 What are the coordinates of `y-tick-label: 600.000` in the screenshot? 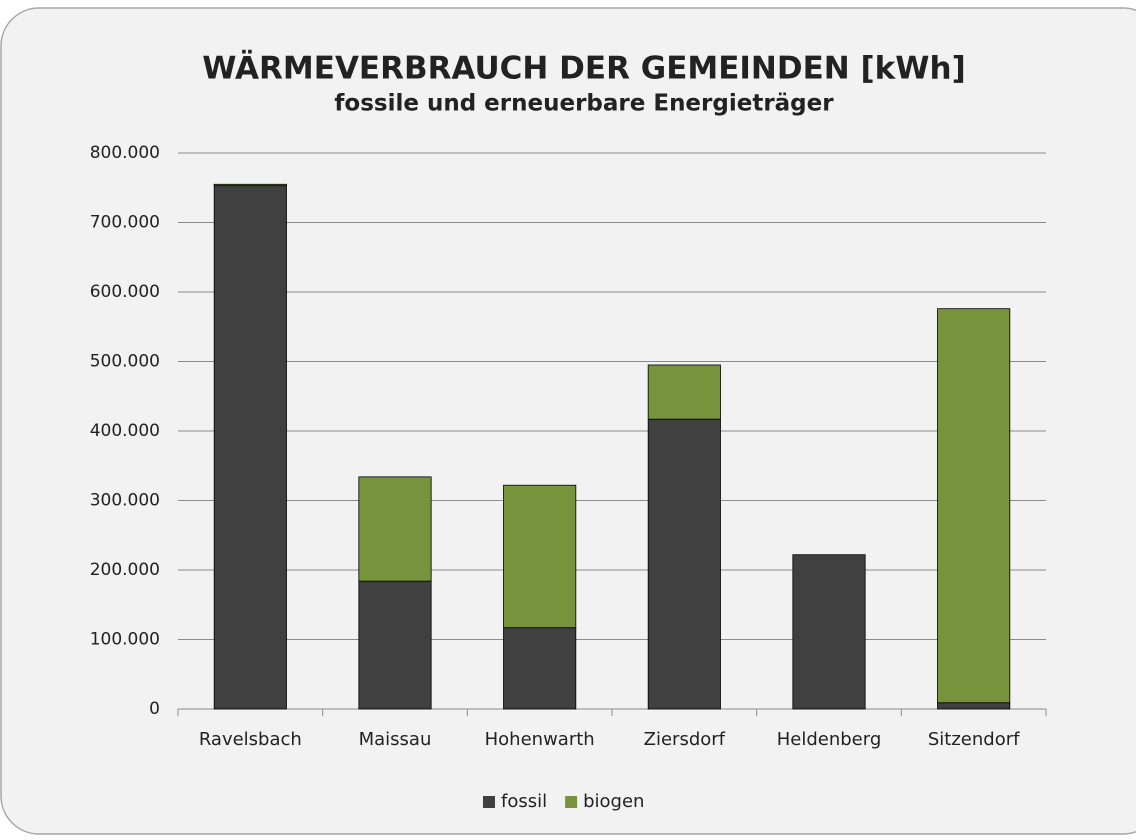 It's located at (125, 292).